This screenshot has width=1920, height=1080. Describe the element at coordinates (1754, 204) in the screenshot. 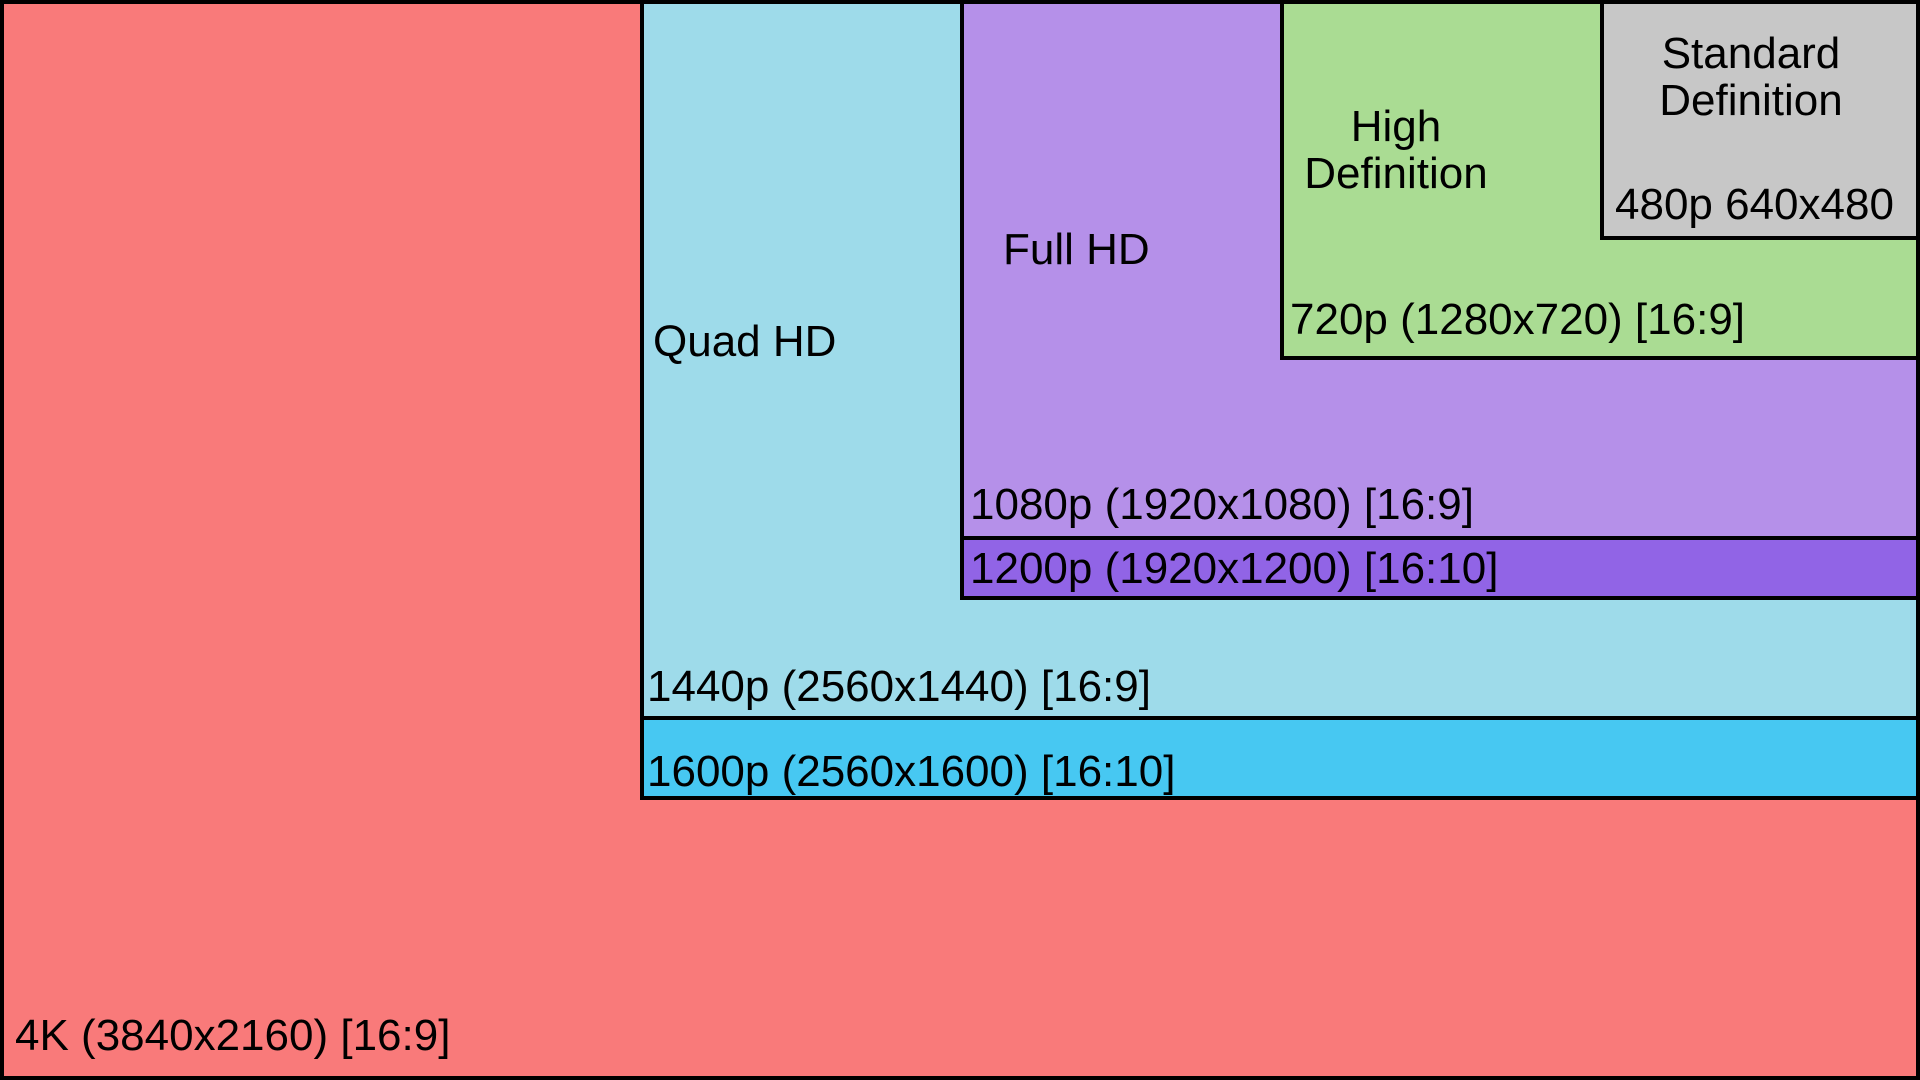

I see `label-480p: 480p 640x480` at that location.